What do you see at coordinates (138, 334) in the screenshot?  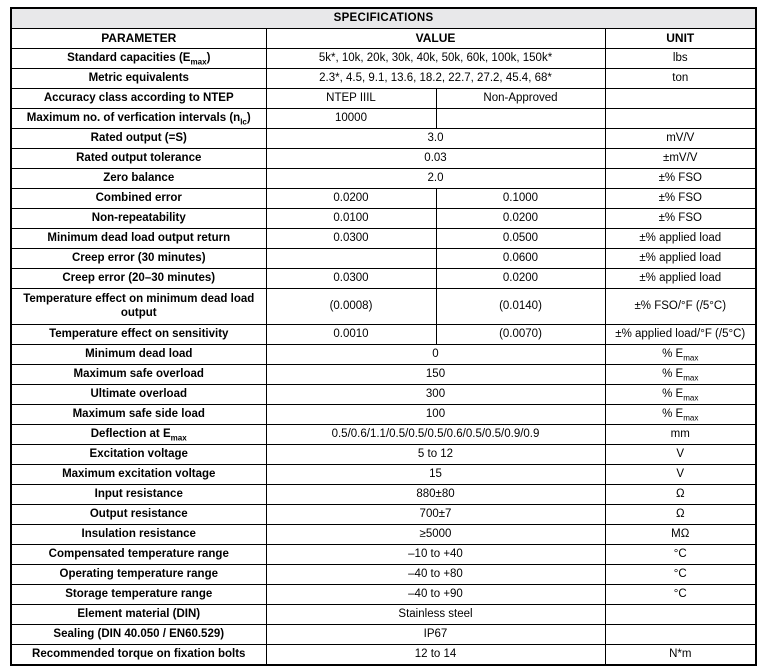 I see `param-cell: Temperature effect on sensitivity` at bounding box center [138, 334].